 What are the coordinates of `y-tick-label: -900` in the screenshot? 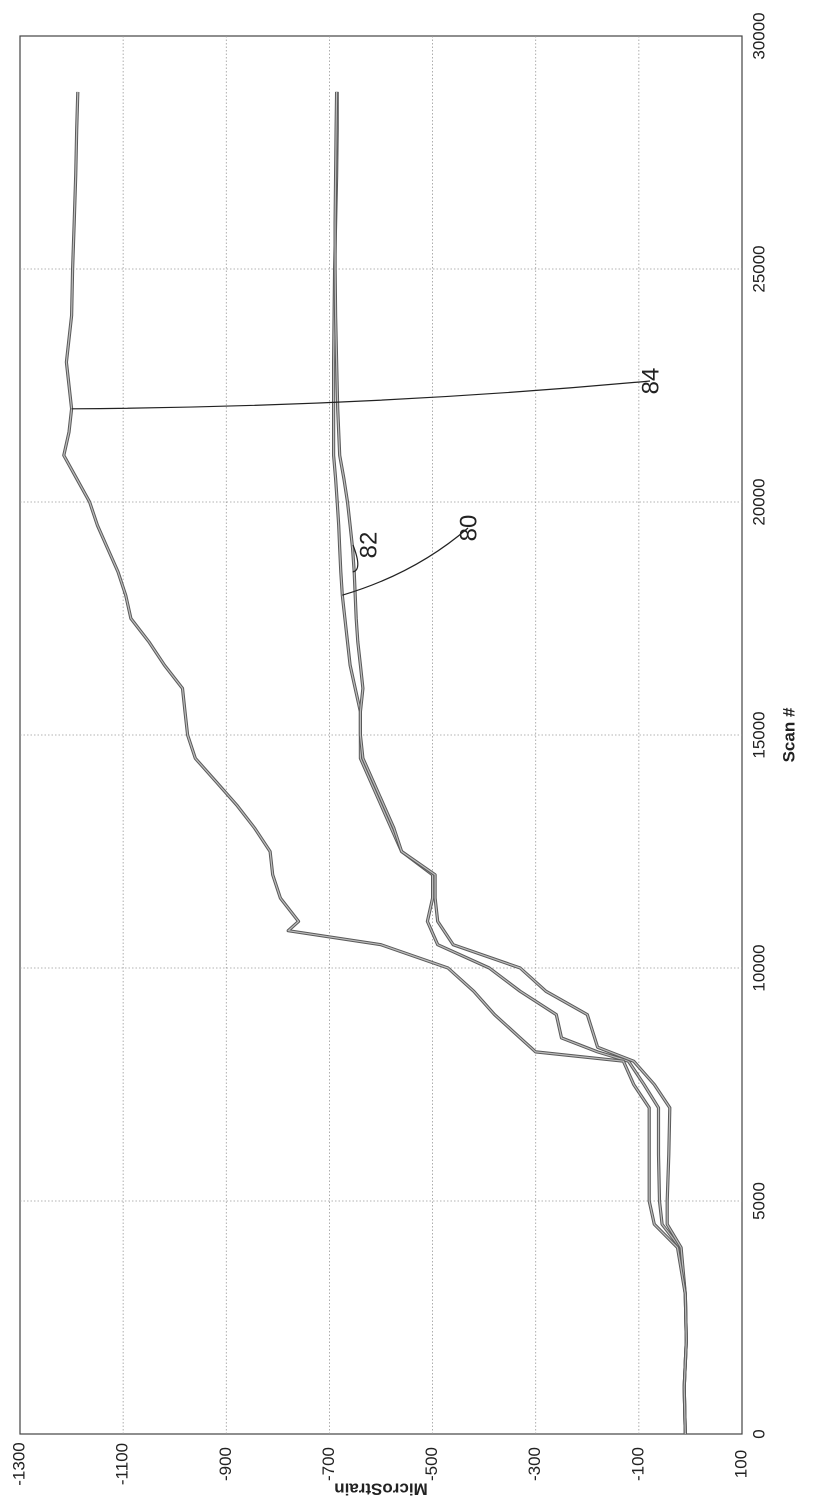 It's located at (225, 1464).